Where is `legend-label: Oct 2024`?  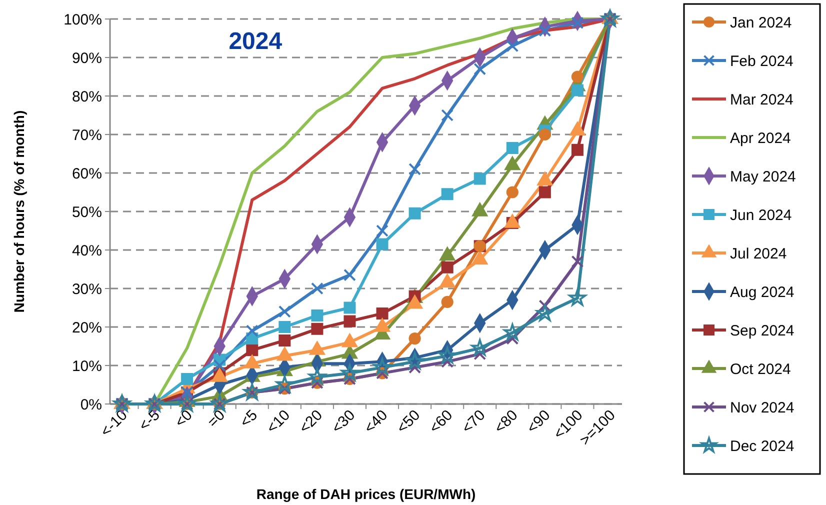
legend-label: Oct 2024 is located at coordinates (760, 369).